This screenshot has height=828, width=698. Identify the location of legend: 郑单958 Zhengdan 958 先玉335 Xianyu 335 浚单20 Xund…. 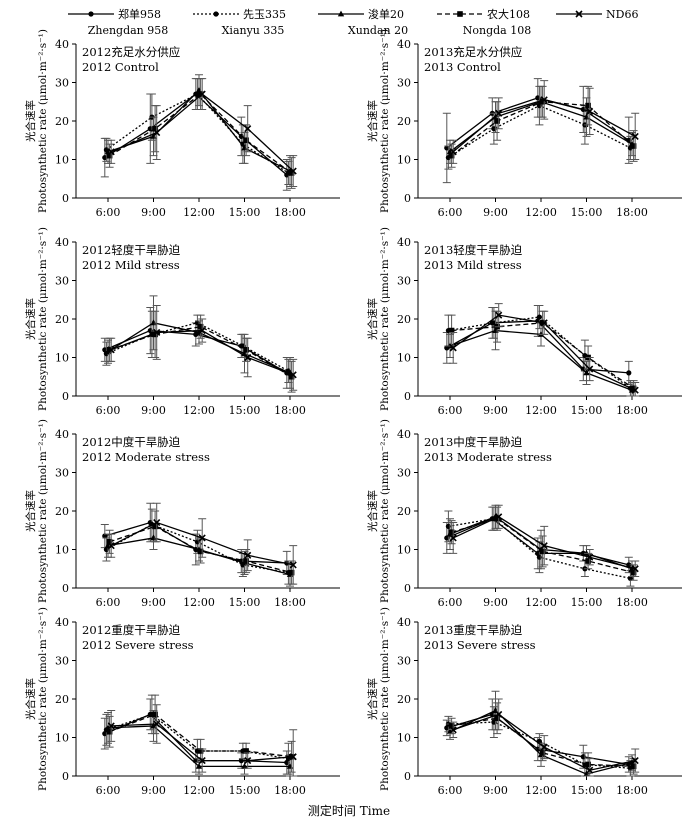
(353, 22).